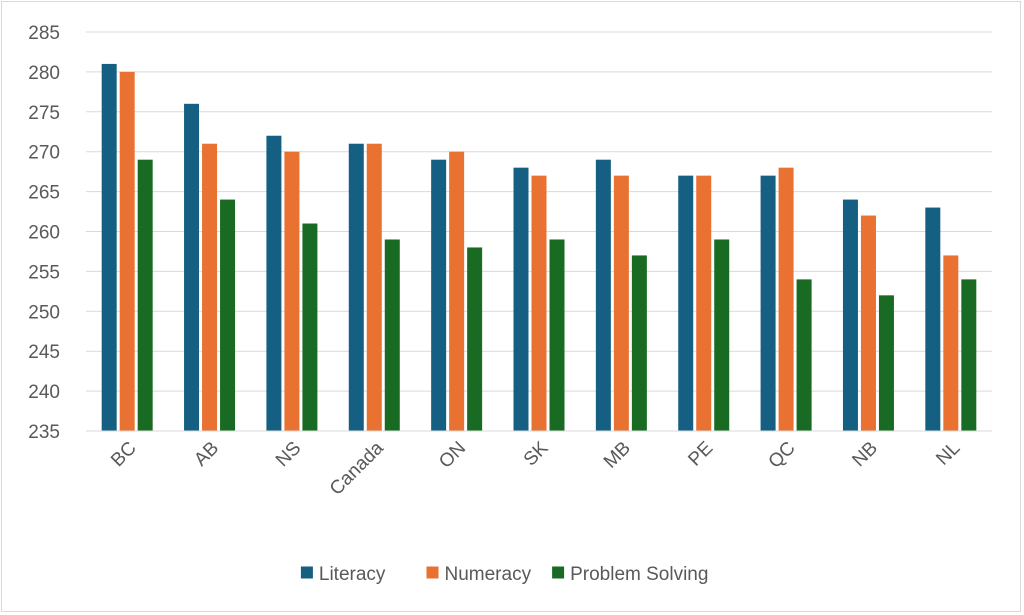 The width and height of the screenshot is (1024, 615). Describe the element at coordinates (192, 267) in the screenshot. I see `bar-literacy-ab` at that location.